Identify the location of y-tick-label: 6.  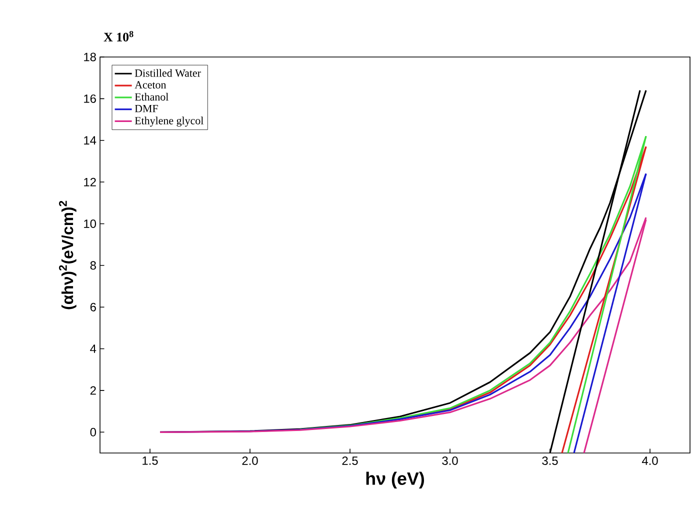
(93, 307).